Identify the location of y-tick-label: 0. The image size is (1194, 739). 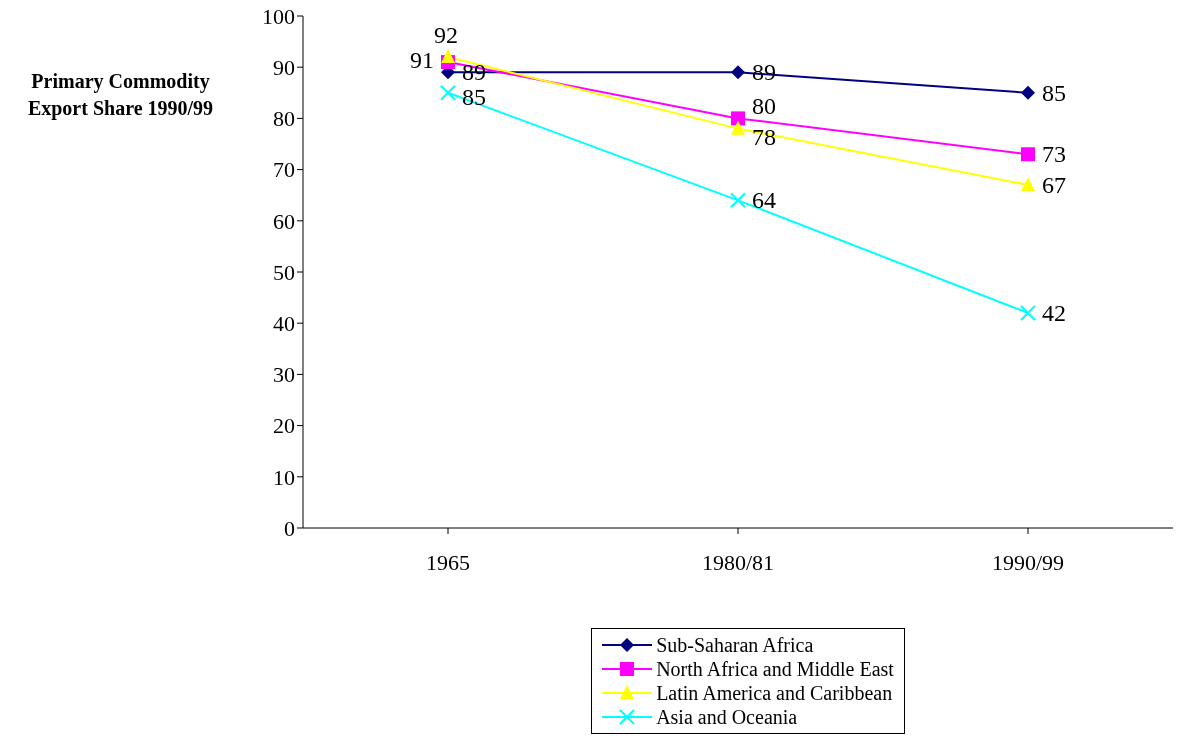
(289, 528).